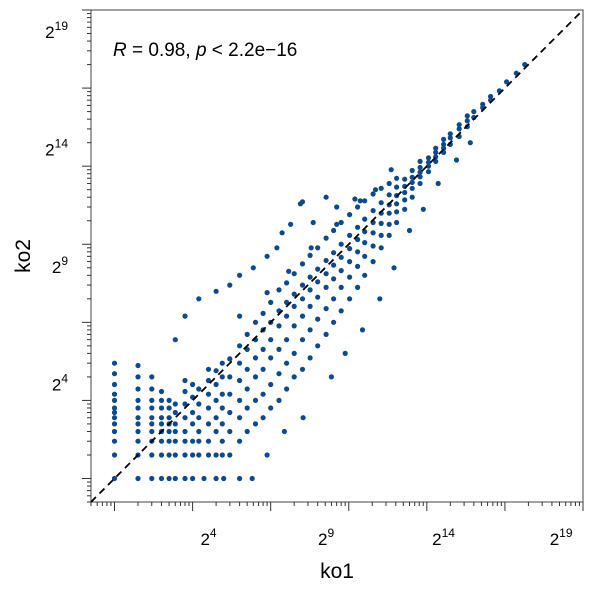 The height and width of the screenshot is (589, 595). What do you see at coordinates (252, 50) in the screenshot?
I see `p-value: < 2.2e−16` at bounding box center [252, 50].